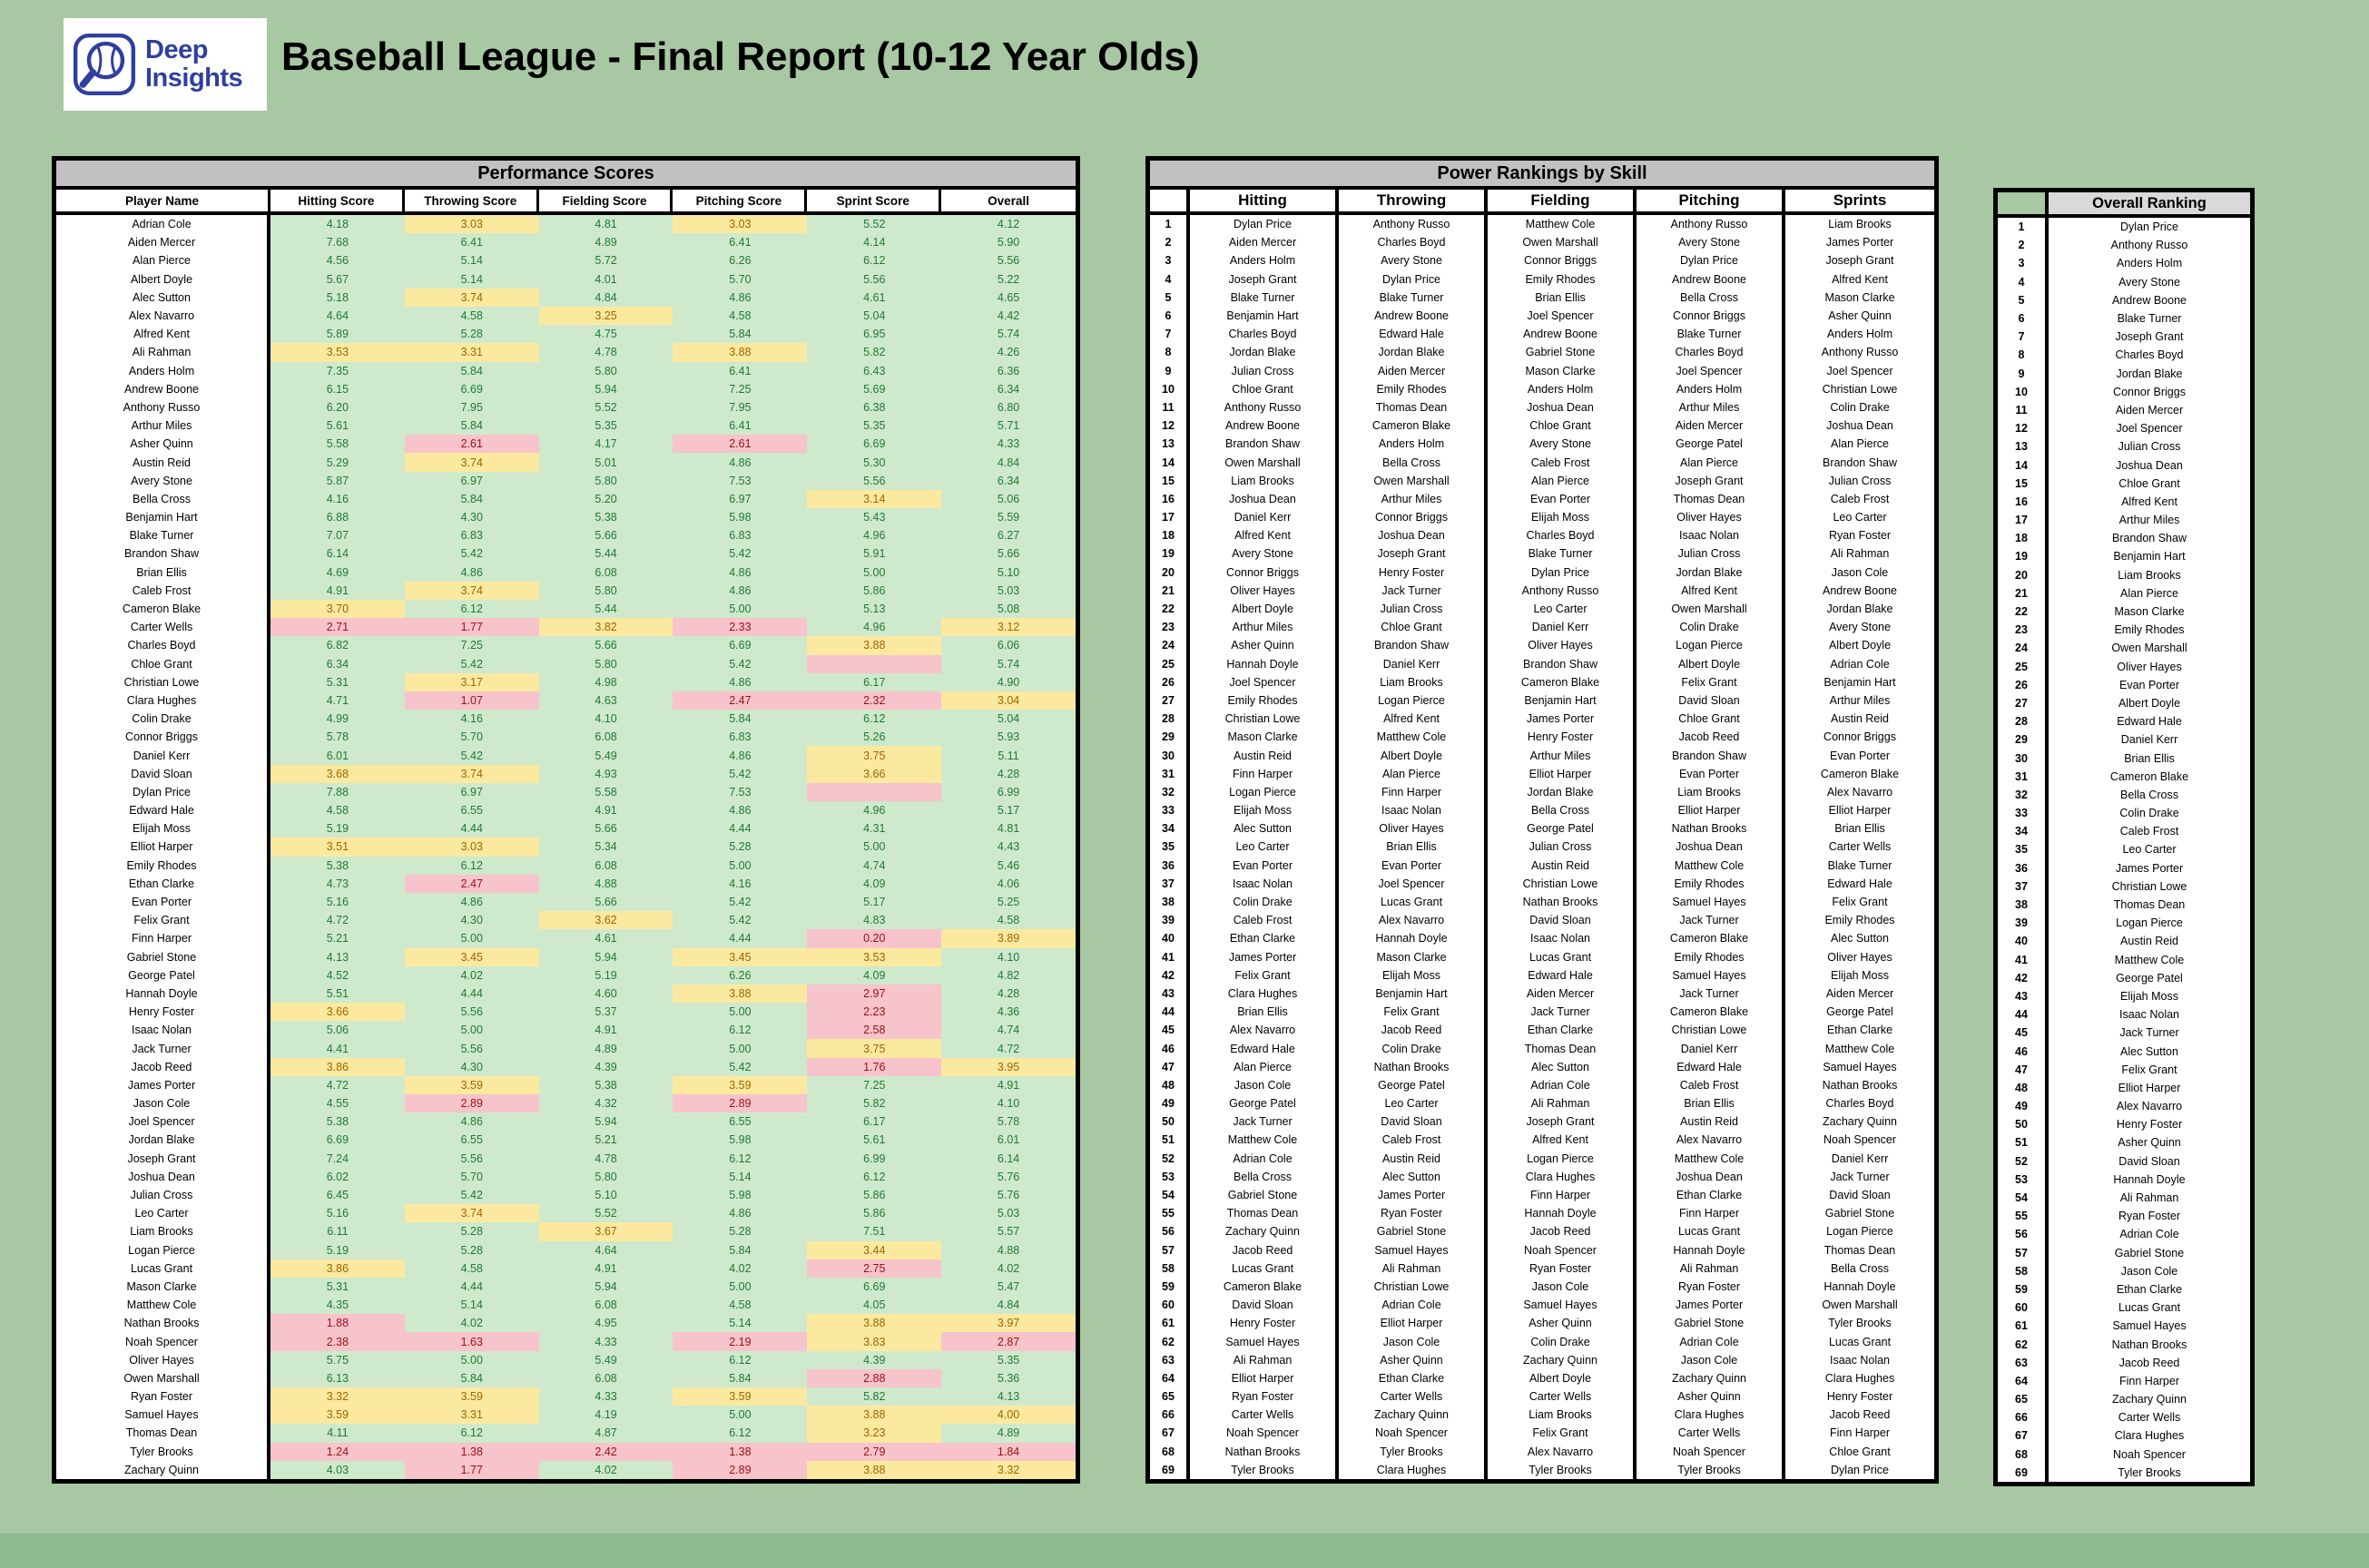 This screenshot has width=2369, height=1568. I want to click on score-cell: 4.32, so click(605, 1103).